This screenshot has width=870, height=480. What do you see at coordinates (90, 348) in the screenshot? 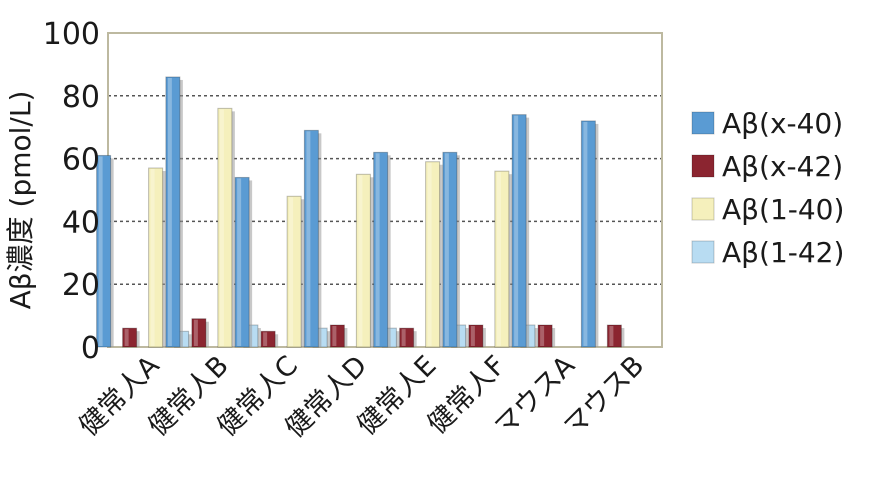
I see `y-tick-label: 0` at bounding box center [90, 348].